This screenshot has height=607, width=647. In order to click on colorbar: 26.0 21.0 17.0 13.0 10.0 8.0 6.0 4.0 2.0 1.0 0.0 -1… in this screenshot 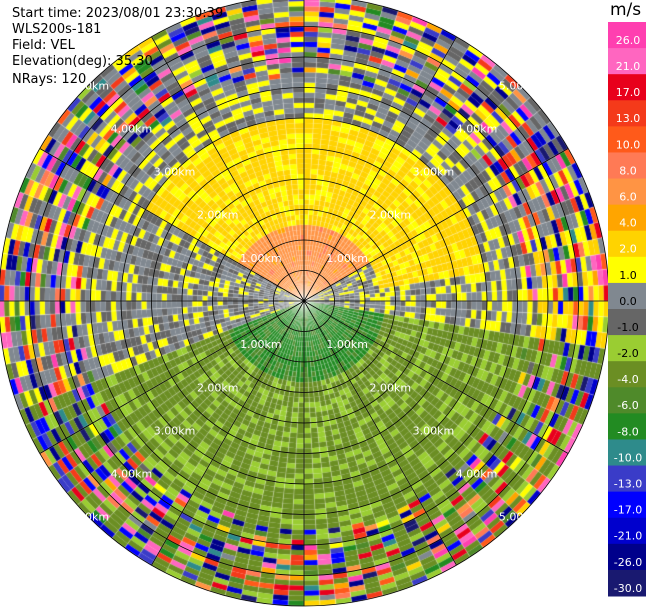, I will do `click(627, 309)`.